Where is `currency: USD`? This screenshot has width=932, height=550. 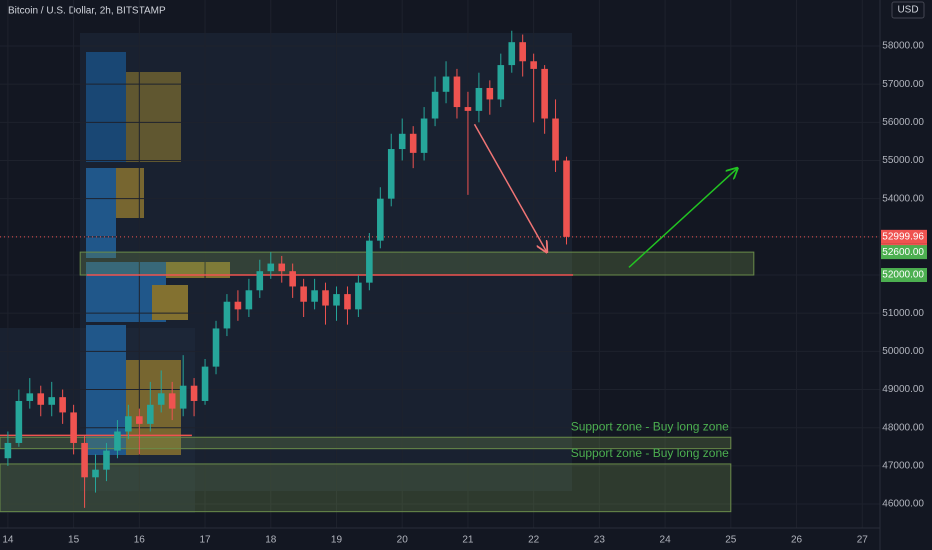 currency: USD is located at coordinates (907, 10).